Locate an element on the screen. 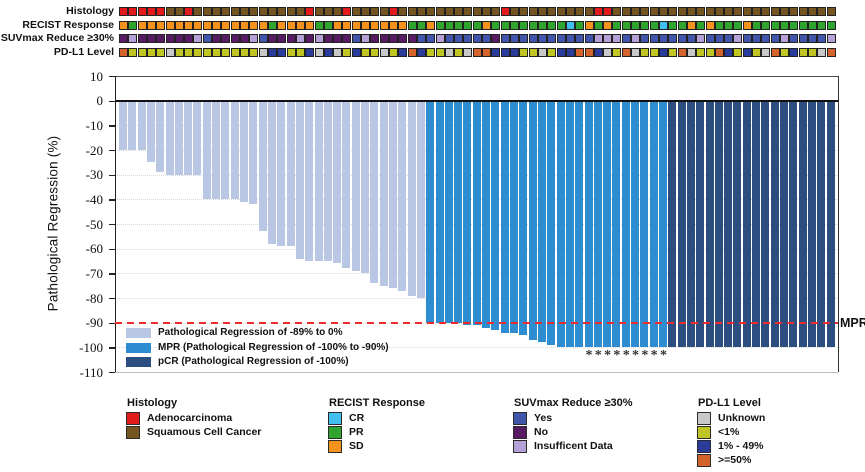 The image size is (865, 472). mpr-reference-line is located at coordinates (476, 322).